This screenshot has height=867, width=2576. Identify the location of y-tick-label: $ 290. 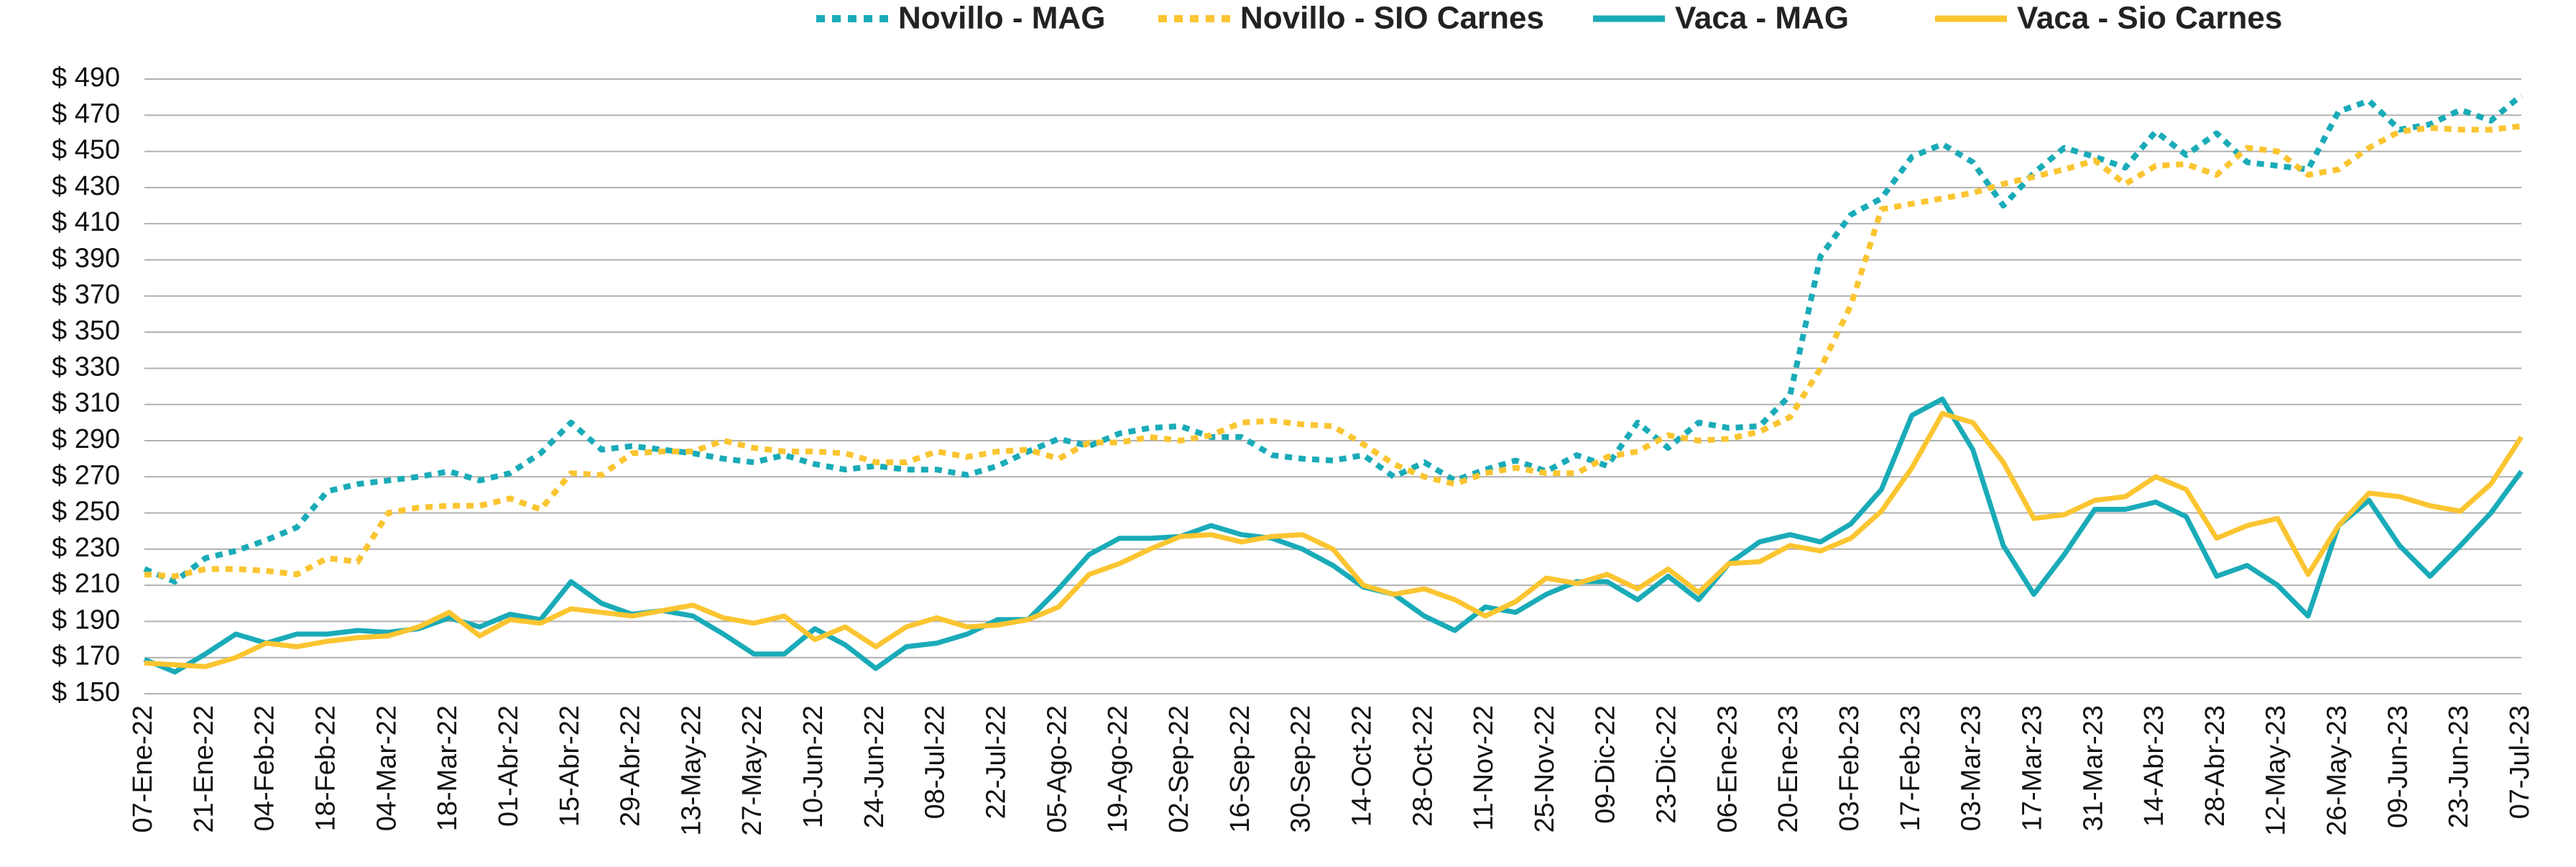
(86, 439).